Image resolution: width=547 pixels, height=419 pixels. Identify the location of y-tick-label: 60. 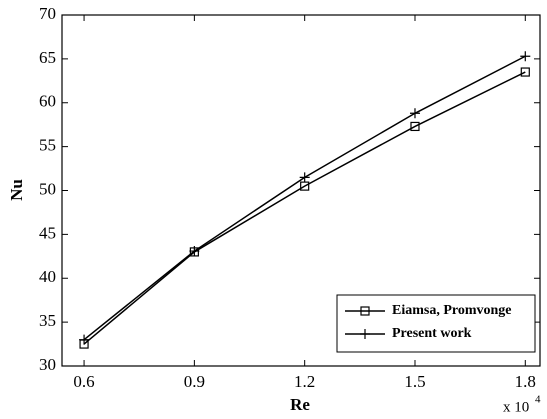
(47, 101).